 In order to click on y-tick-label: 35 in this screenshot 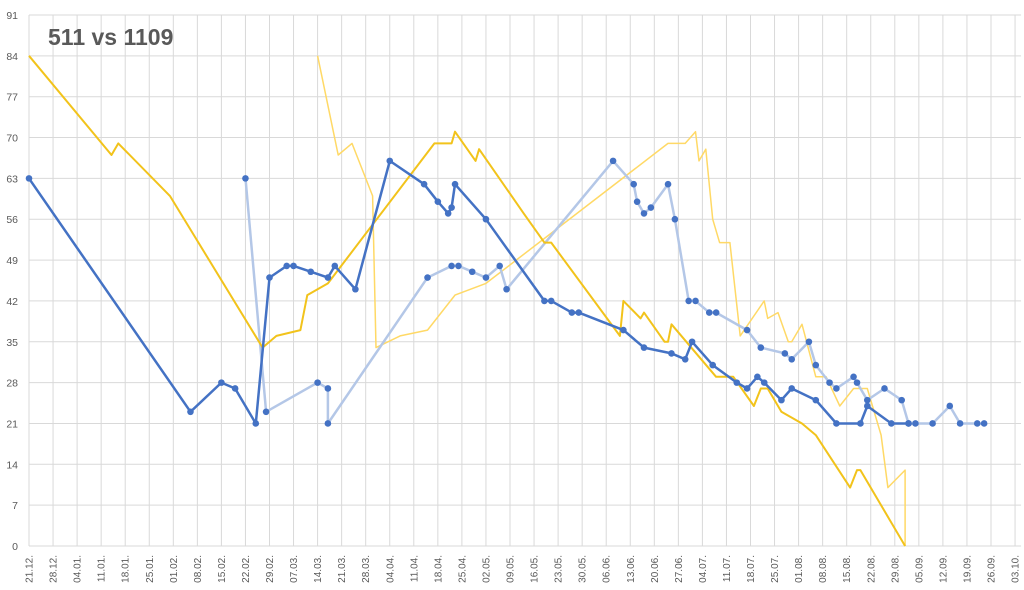, I will do `click(12, 343)`.